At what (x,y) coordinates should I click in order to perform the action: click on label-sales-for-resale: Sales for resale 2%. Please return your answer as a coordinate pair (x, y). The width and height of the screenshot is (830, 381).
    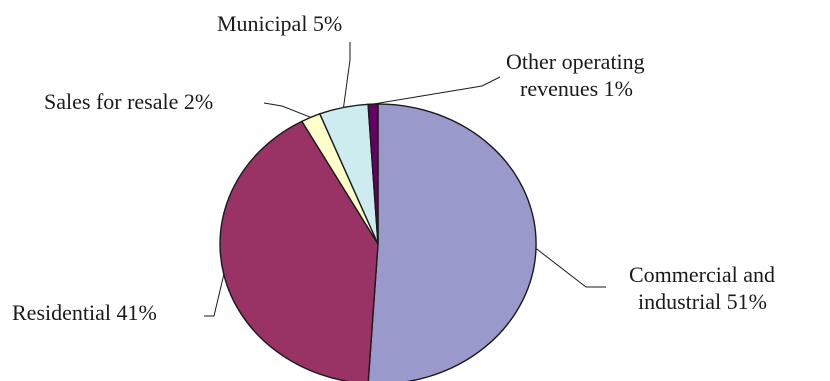
    Looking at the image, I should click on (128, 101).